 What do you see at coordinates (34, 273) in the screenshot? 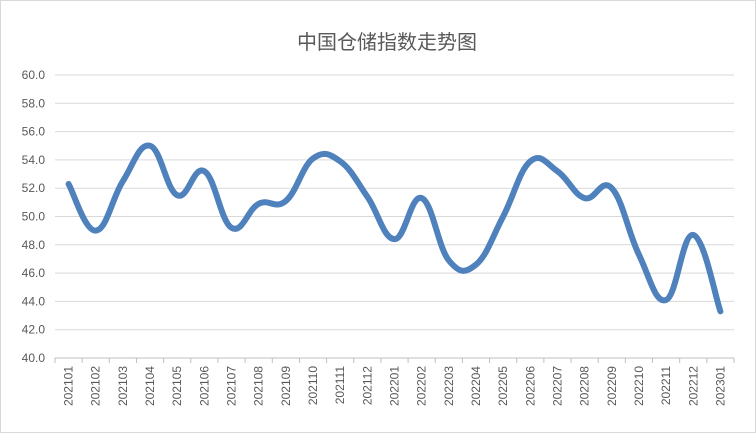
I see `y-tick-label: 46.0` at bounding box center [34, 273].